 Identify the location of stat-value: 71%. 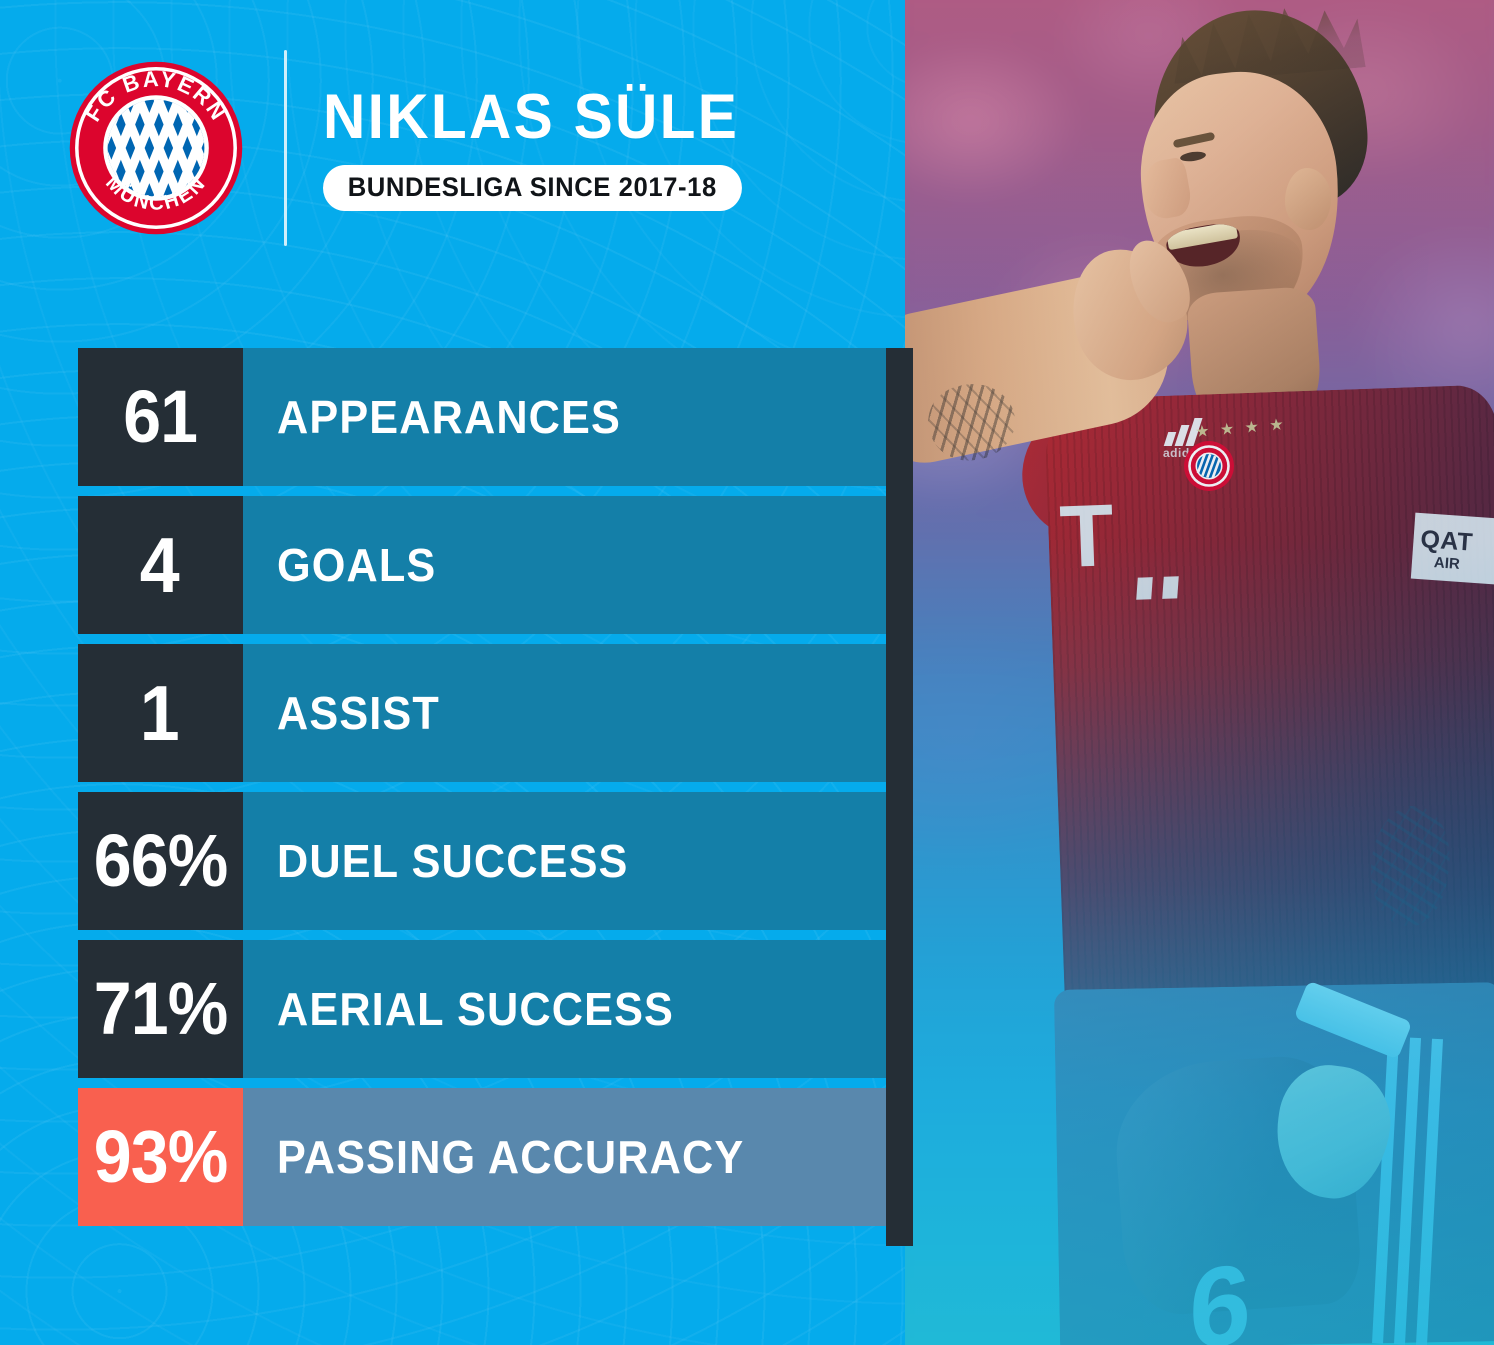
(160, 1008).